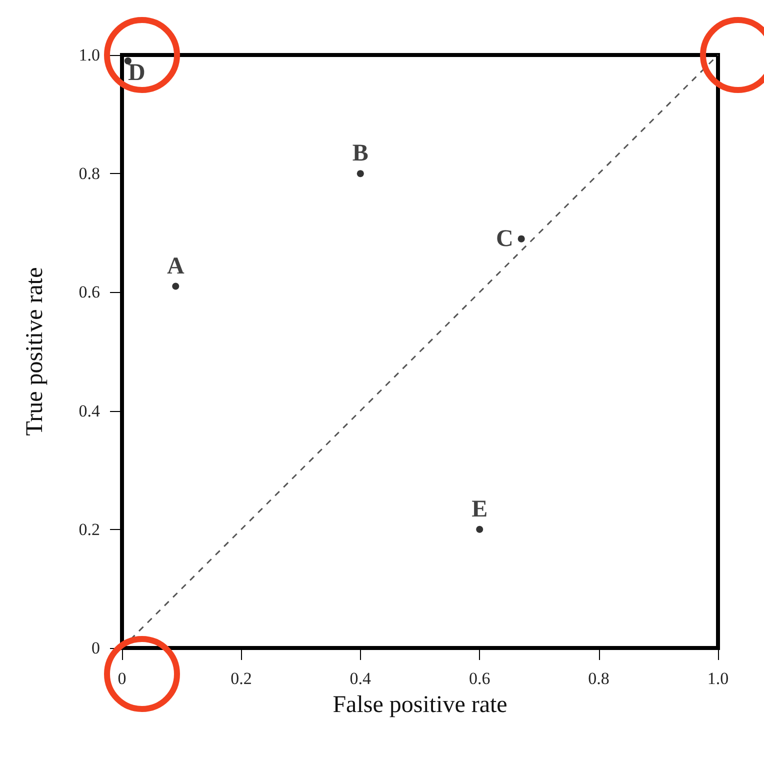 This screenshot has width=764, height=758. I want to click on annotation: B, so click(360, 153).